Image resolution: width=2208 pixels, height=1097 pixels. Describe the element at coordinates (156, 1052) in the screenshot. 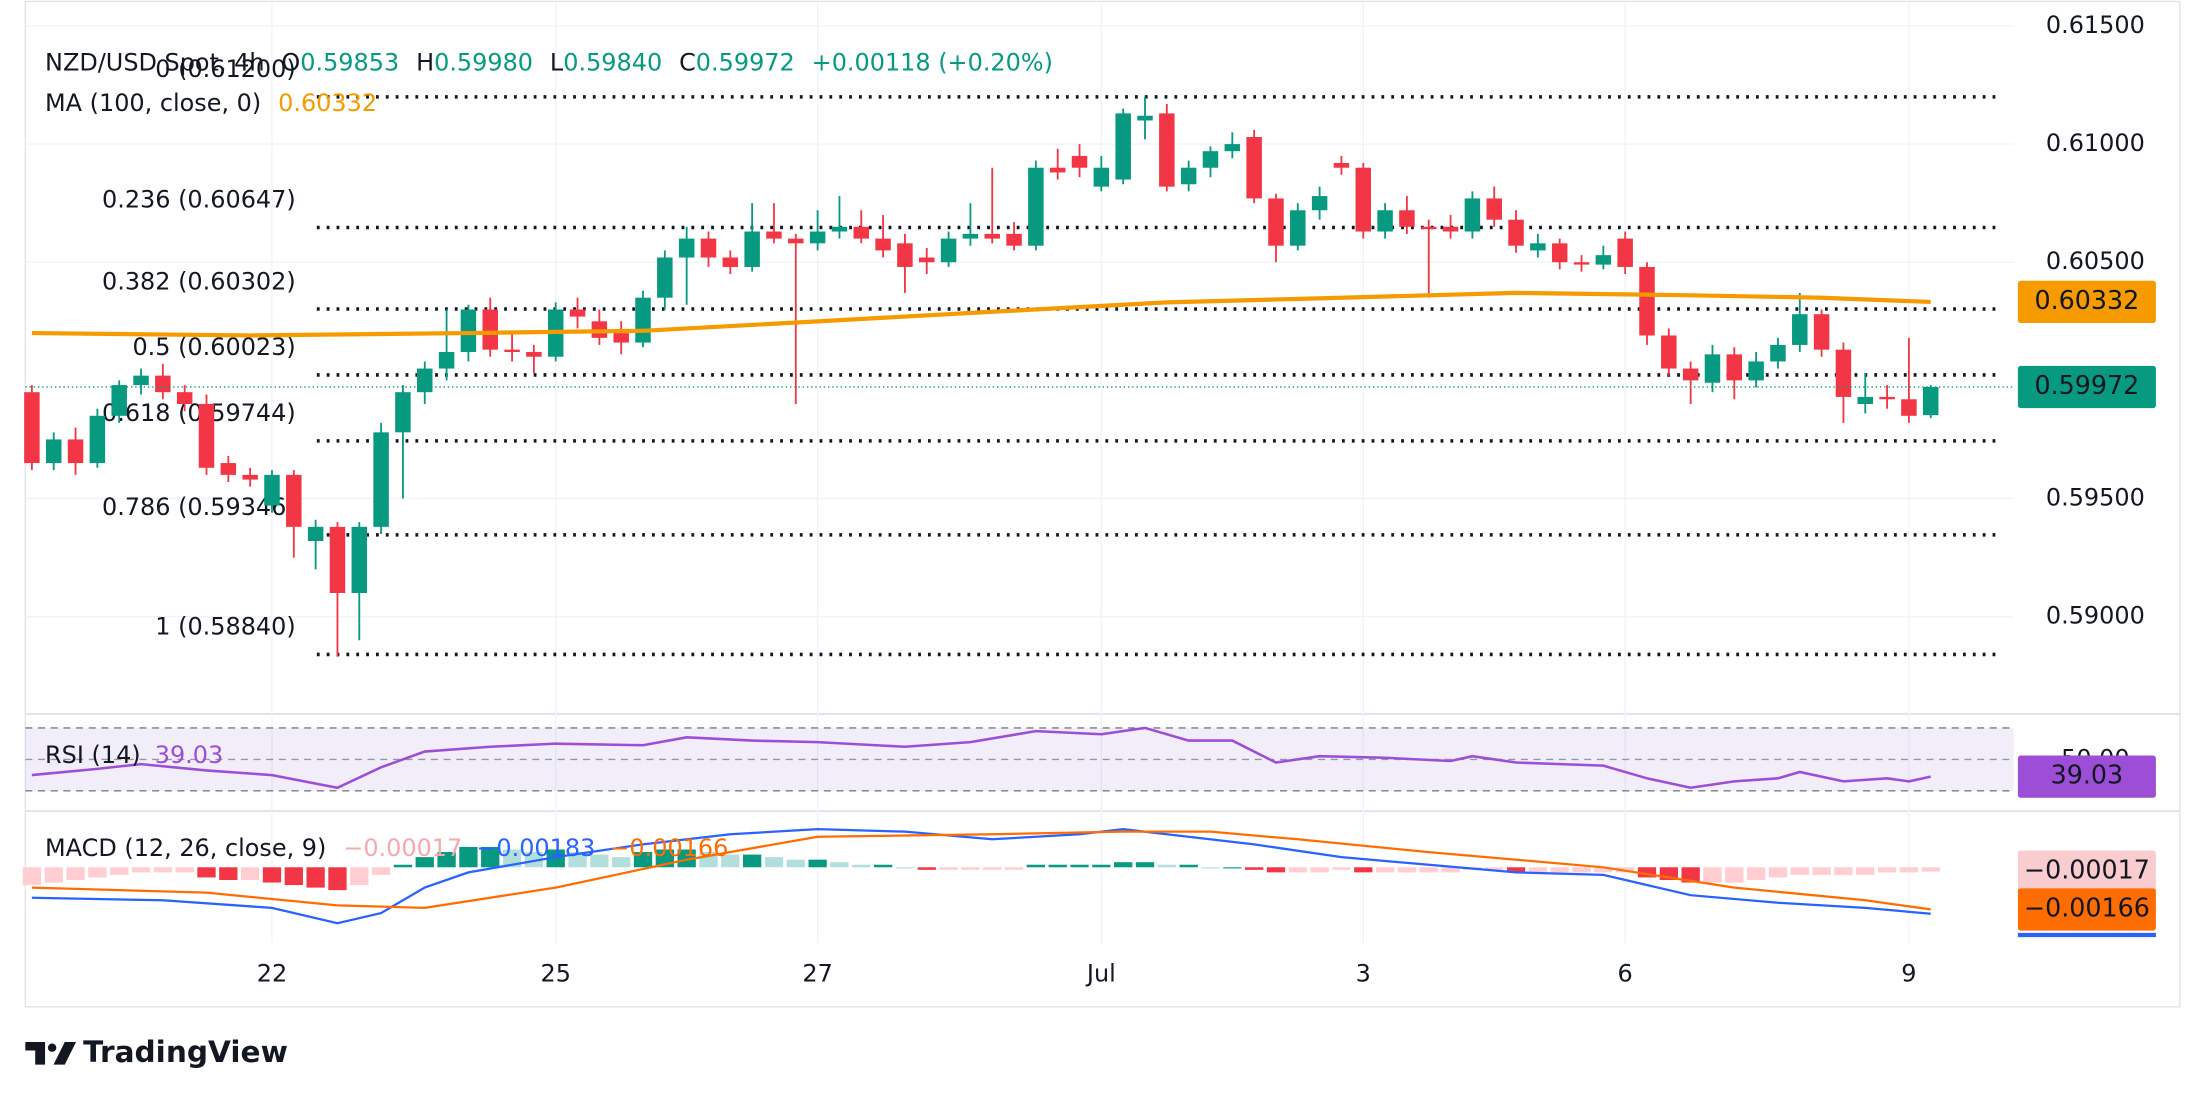

I see `logo: TradingView` at that location.